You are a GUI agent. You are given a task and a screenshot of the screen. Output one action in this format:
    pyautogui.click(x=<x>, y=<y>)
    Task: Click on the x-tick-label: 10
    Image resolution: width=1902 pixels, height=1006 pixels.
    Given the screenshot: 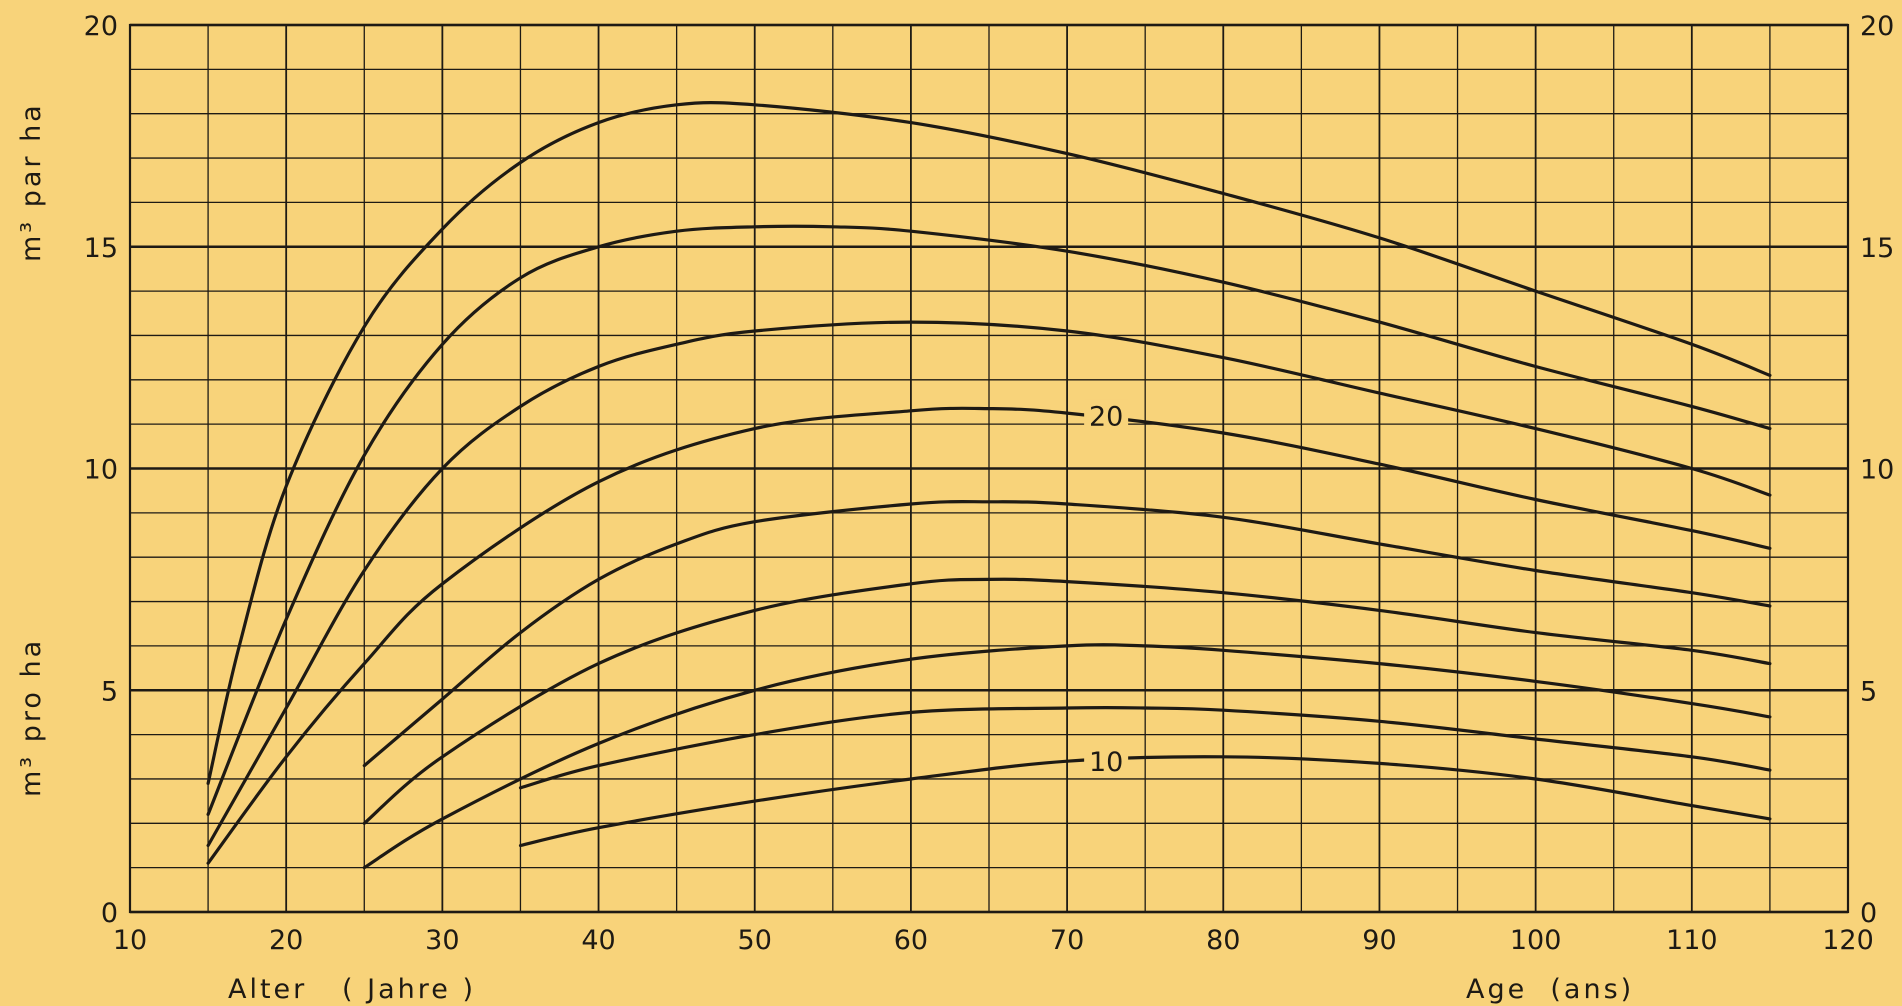 What is the action you would take?
    pyautogui.click(x=130, y=940)
    